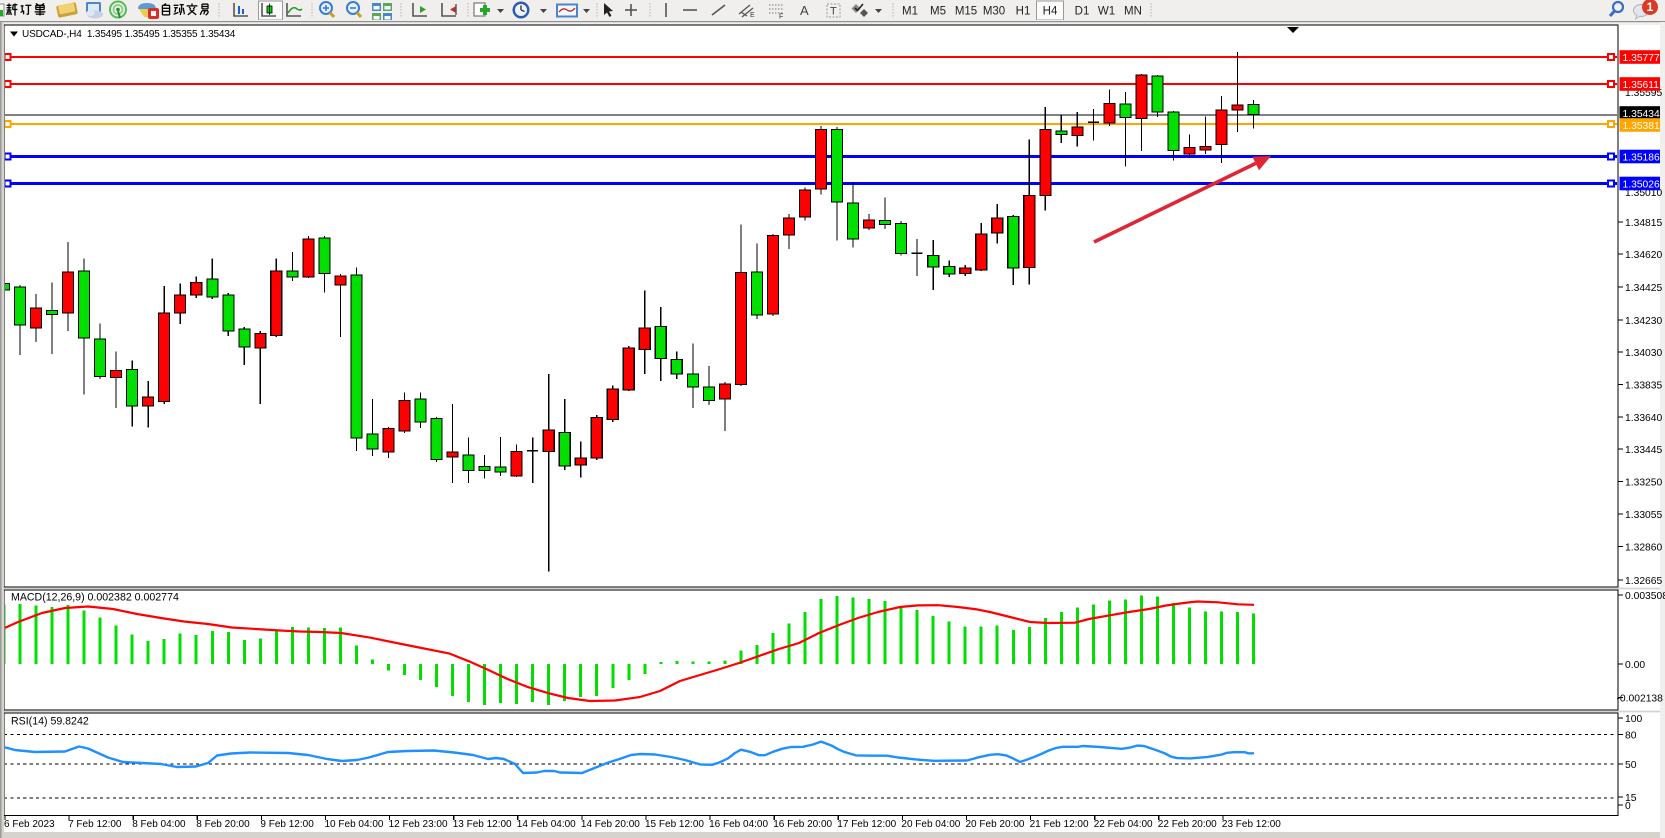 The width and height of the screenshot is (1665, 838). Describe the element at coordinates (1643, 255) in the screenshot. I see `svg-text: 1.34620` at that location.